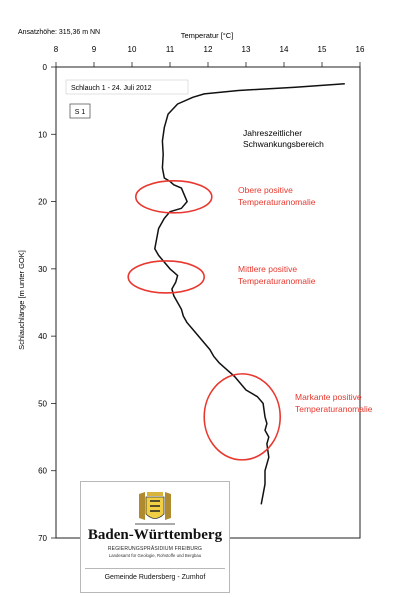  What do you see at coordinates (42, 269) in the screenshot?
I see `y-tick-label: 30` at bounding box center [42, 269].